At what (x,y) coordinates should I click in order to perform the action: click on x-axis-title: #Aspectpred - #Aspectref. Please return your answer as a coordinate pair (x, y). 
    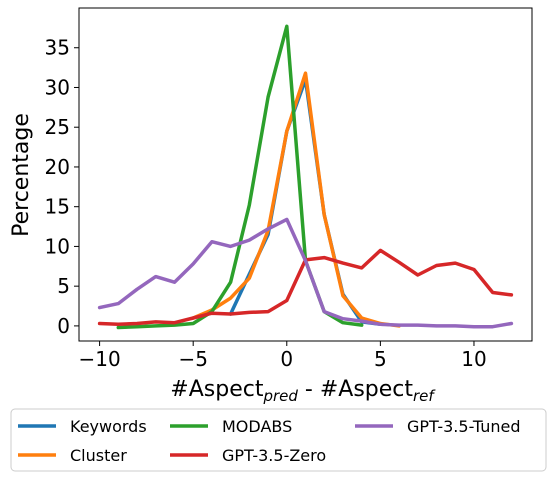
    Looking at the image, I should click on (303, 391).